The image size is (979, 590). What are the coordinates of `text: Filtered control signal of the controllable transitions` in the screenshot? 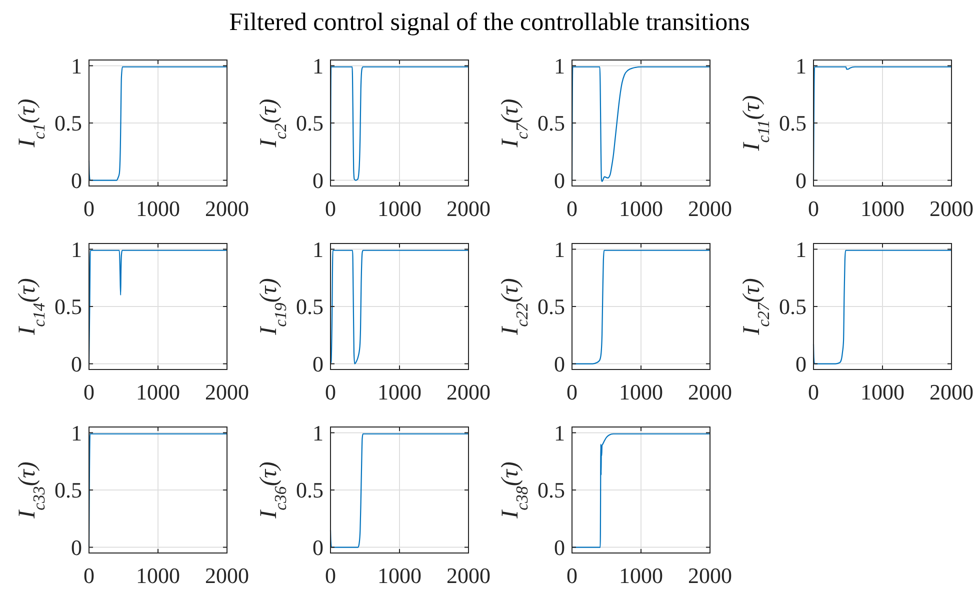 It's located at (489, 22).